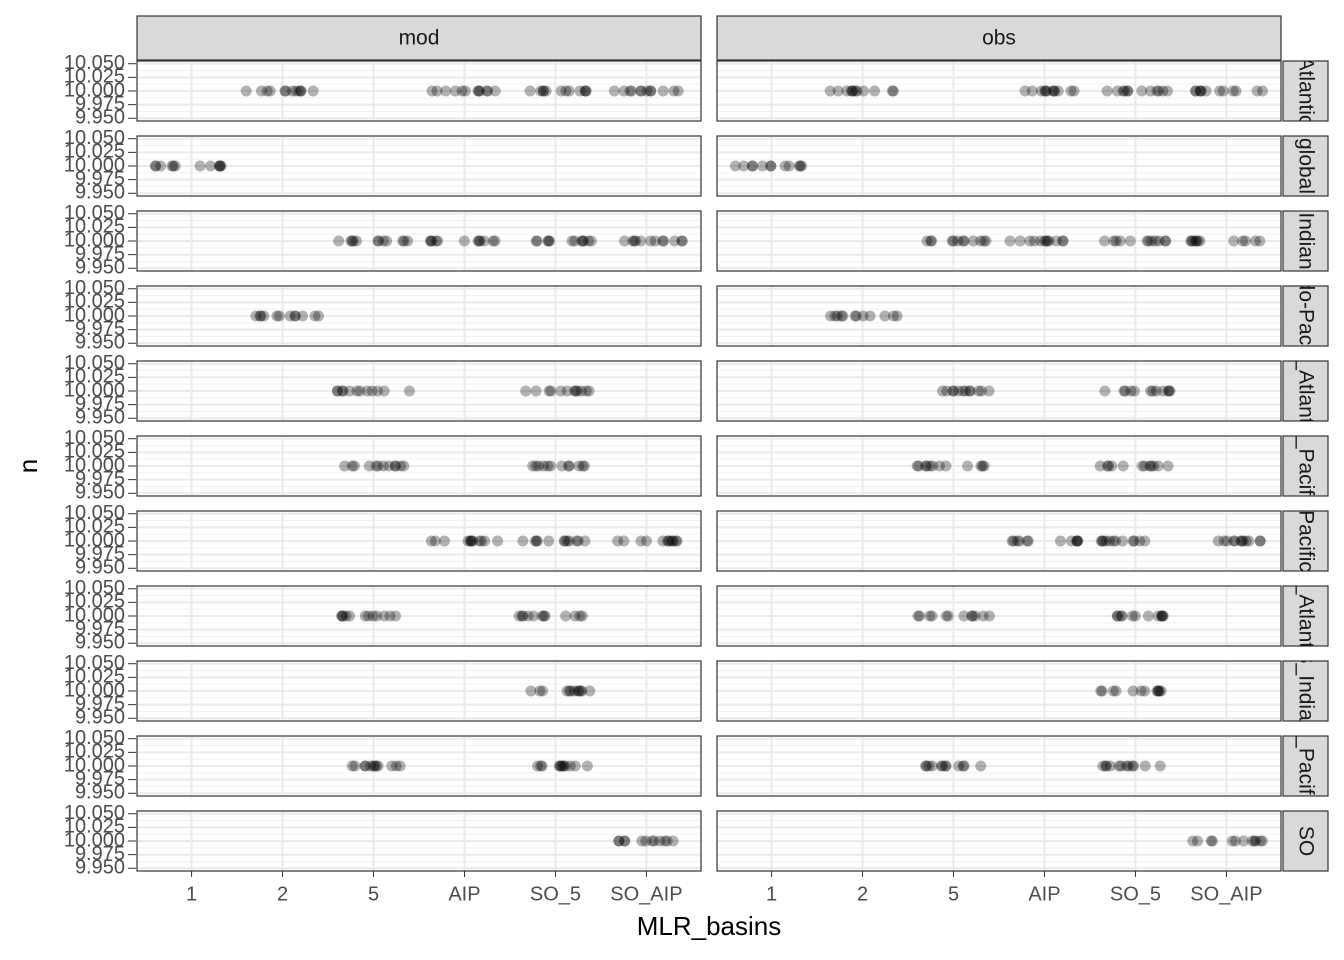 This screenshot has height=960, width=1344. What do you see at coordinates (1305, 91) in the screenshot?
I see `facet-row-label: Atlantic` at bounding box center [1305, 91].